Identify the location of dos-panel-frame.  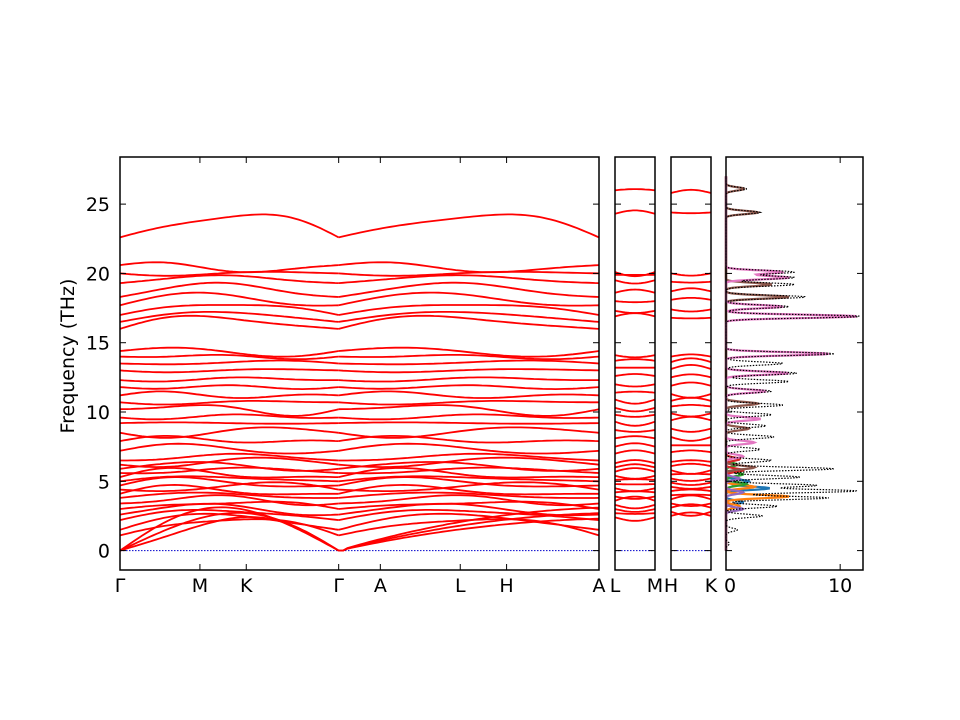
(794, 363).